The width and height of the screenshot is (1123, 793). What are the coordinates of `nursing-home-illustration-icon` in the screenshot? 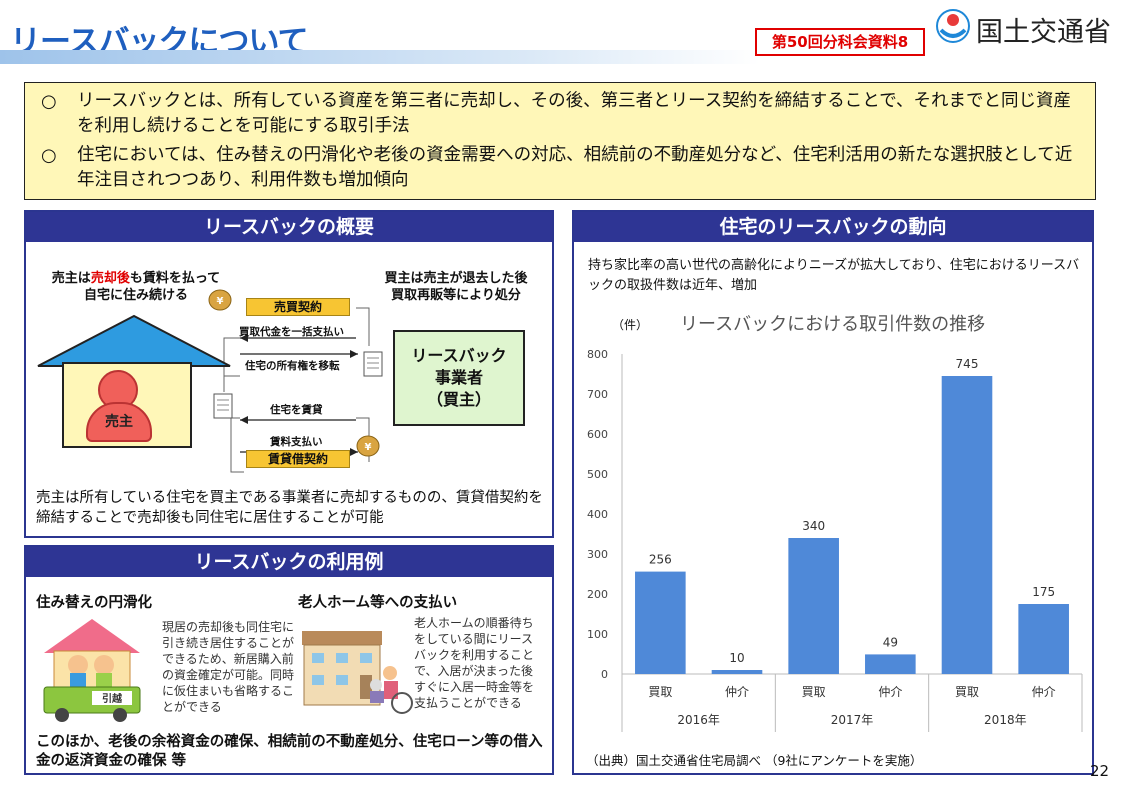 It's located at (357, 672).